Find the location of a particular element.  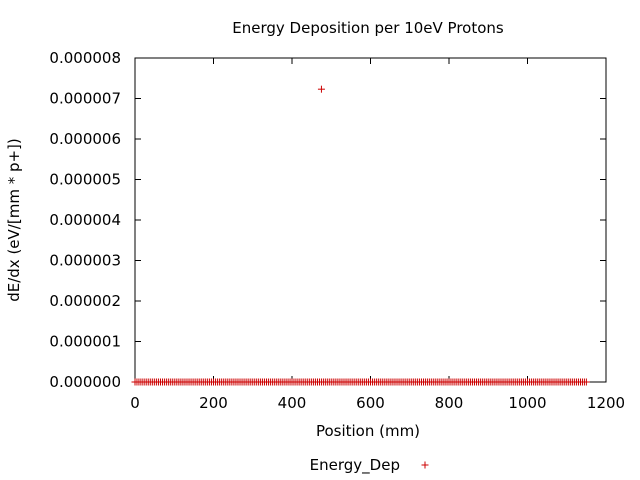

chart-title: Energy Deposition per 10eV Protons is located at coordinates (368, 28).